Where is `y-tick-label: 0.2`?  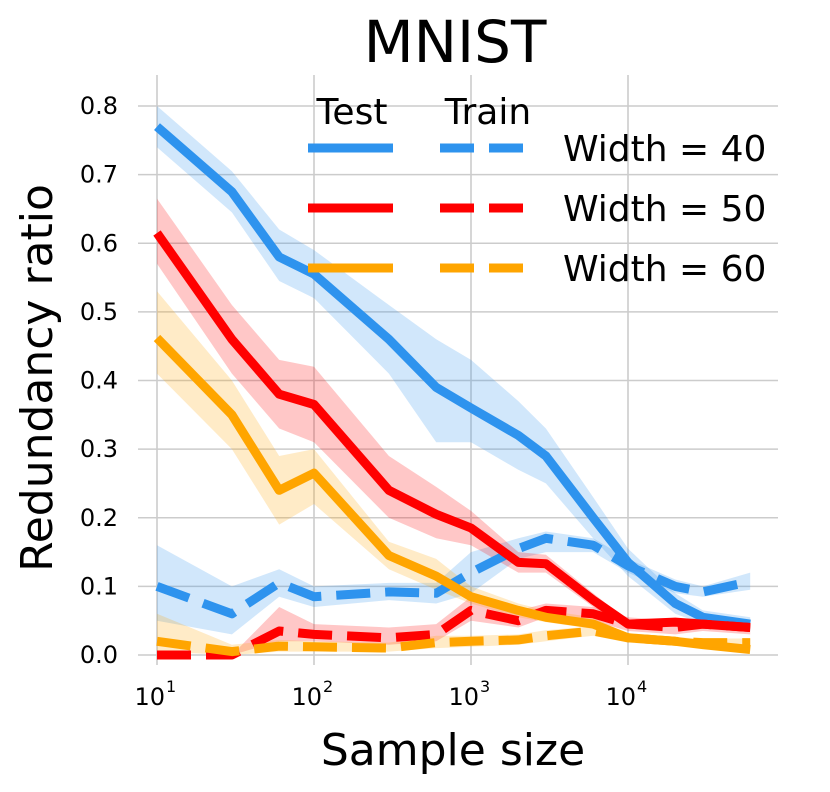
y-tick-label: 0.2 is located at coordinates (99, 518).